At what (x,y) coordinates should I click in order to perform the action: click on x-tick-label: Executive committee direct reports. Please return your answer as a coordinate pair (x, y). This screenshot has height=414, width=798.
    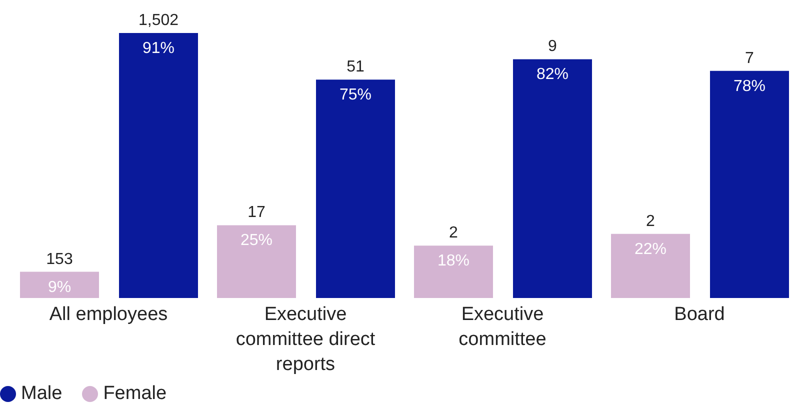
    Looking at the image, I should click on (306, 339).